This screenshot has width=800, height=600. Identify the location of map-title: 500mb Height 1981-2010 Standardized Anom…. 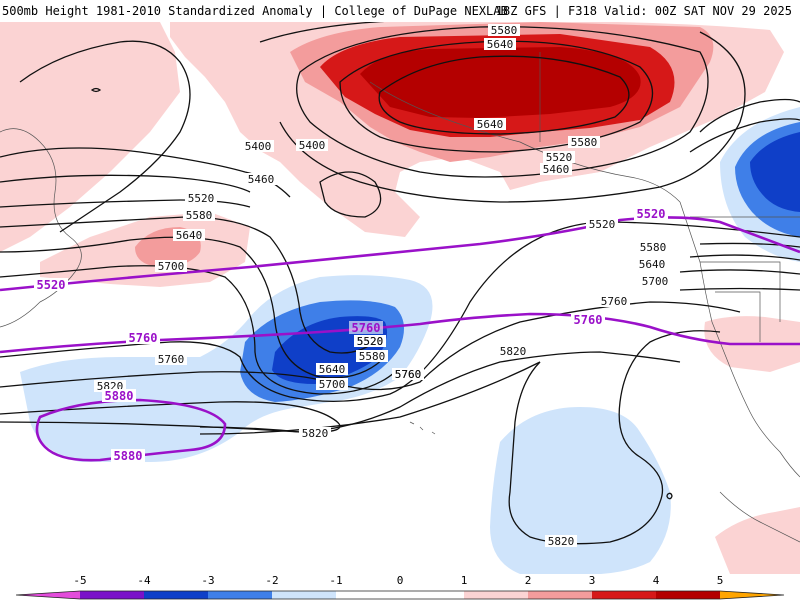
(255, 11).